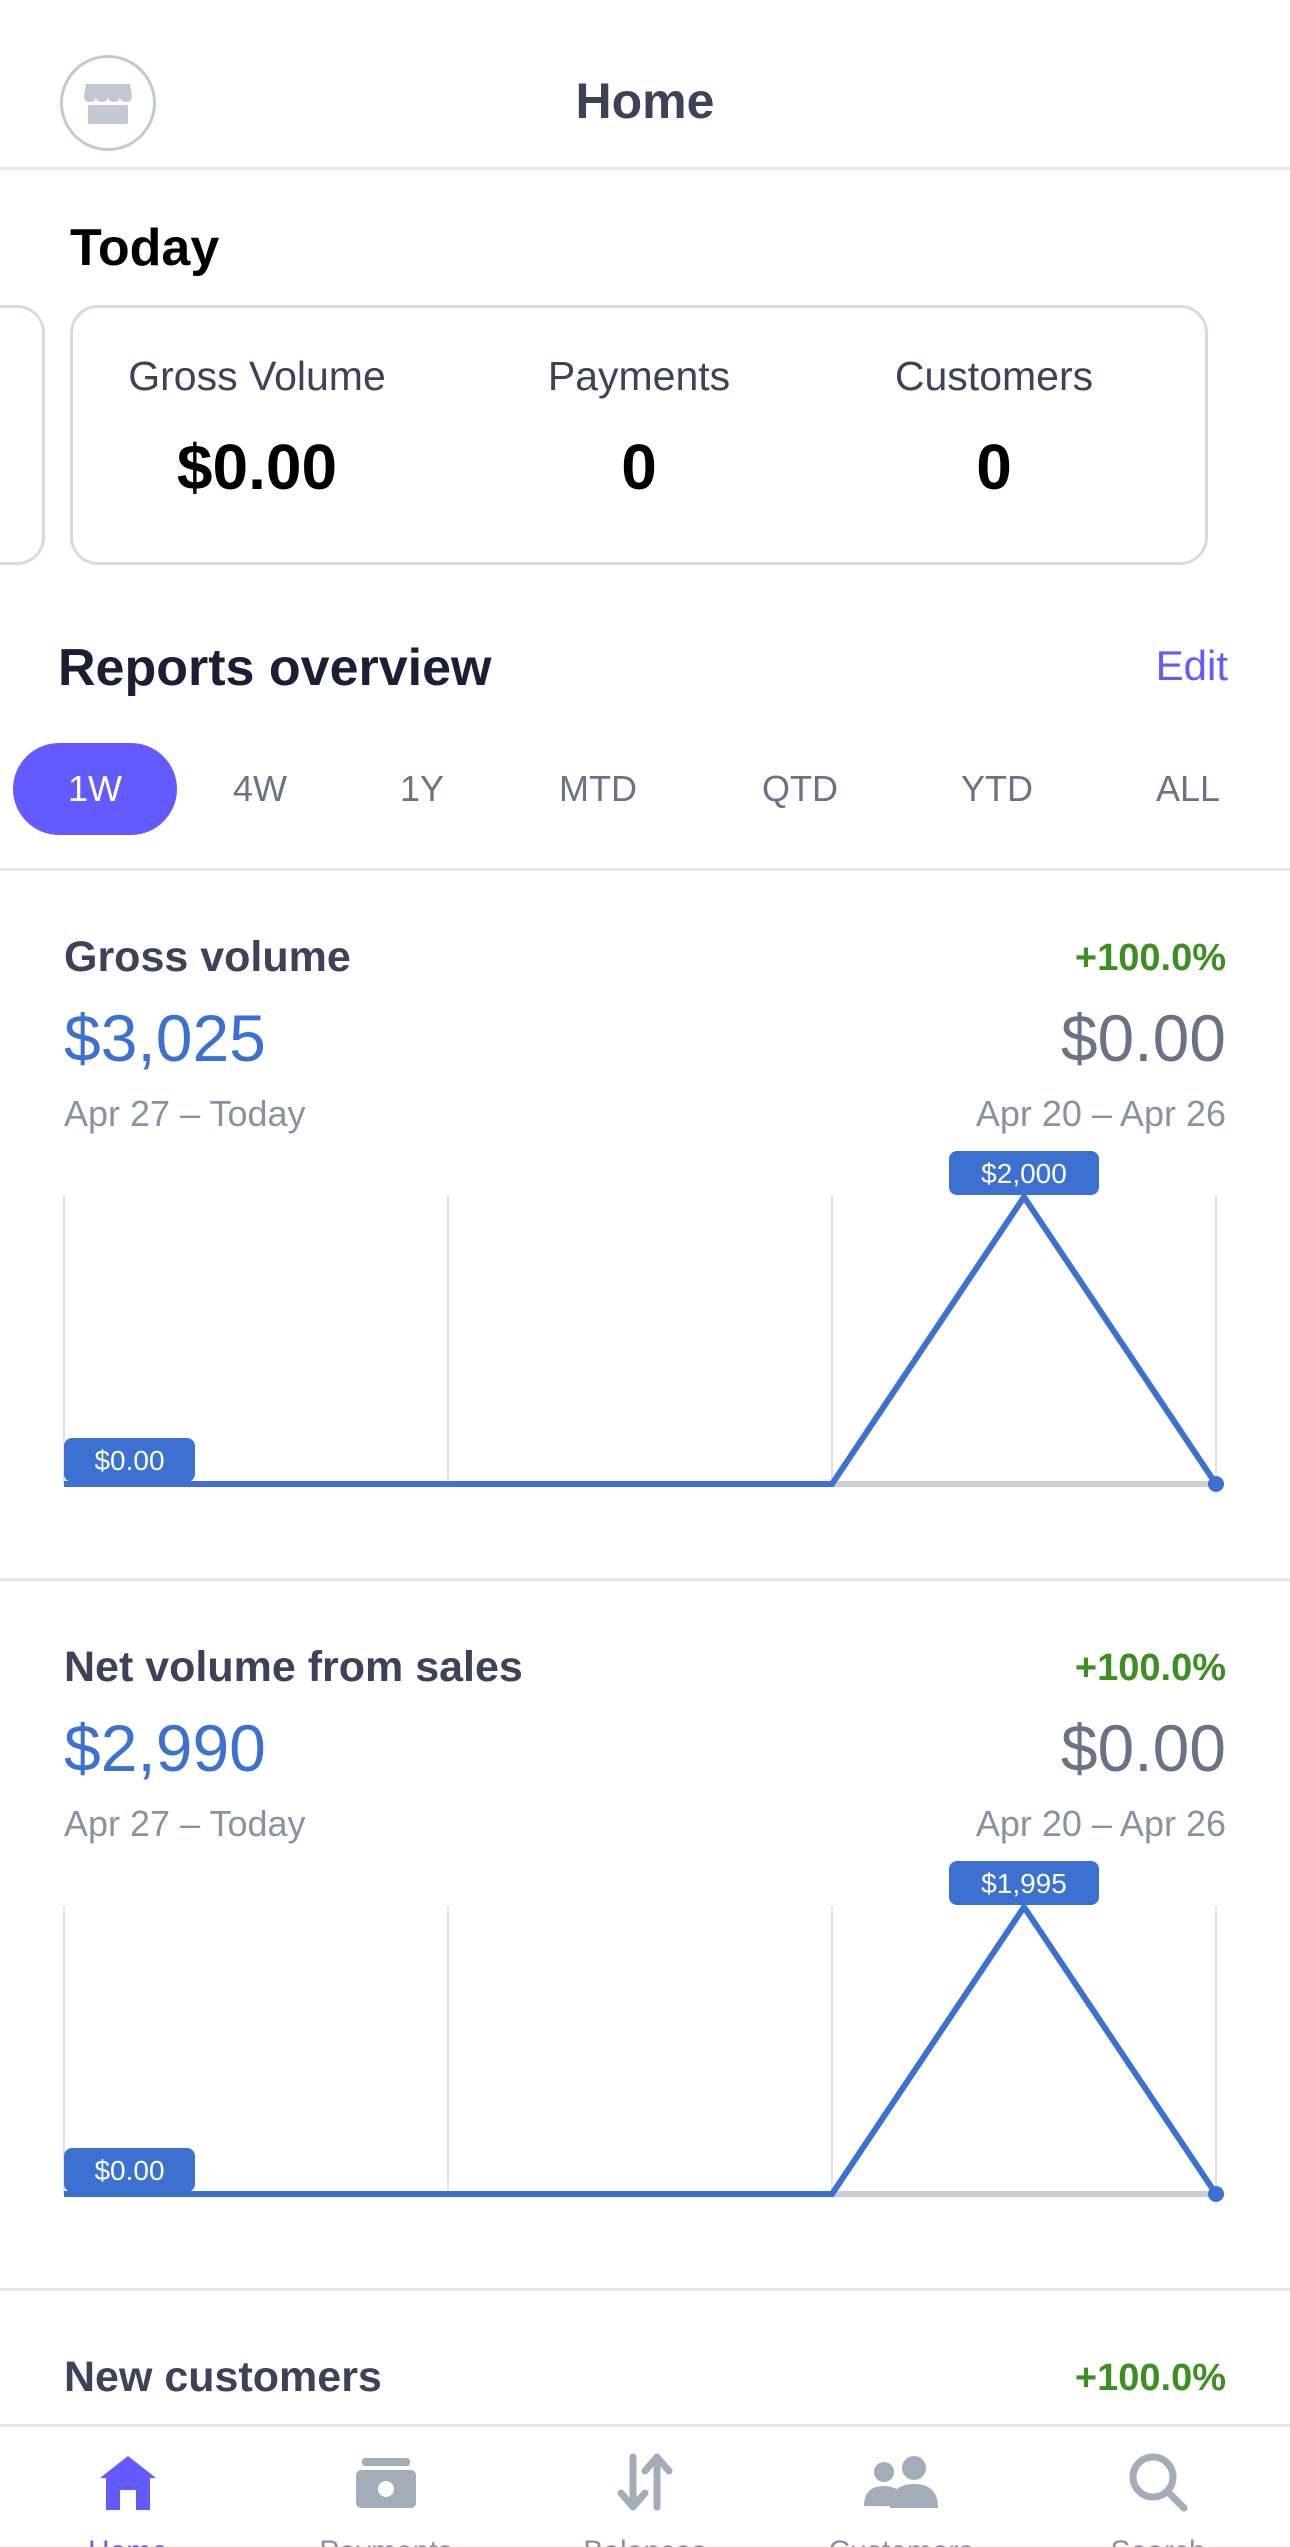 The width and height of the screenshot is (1290, 2547). I want to click on peak-value-label-text: $1,995, so click(1024, 1883).